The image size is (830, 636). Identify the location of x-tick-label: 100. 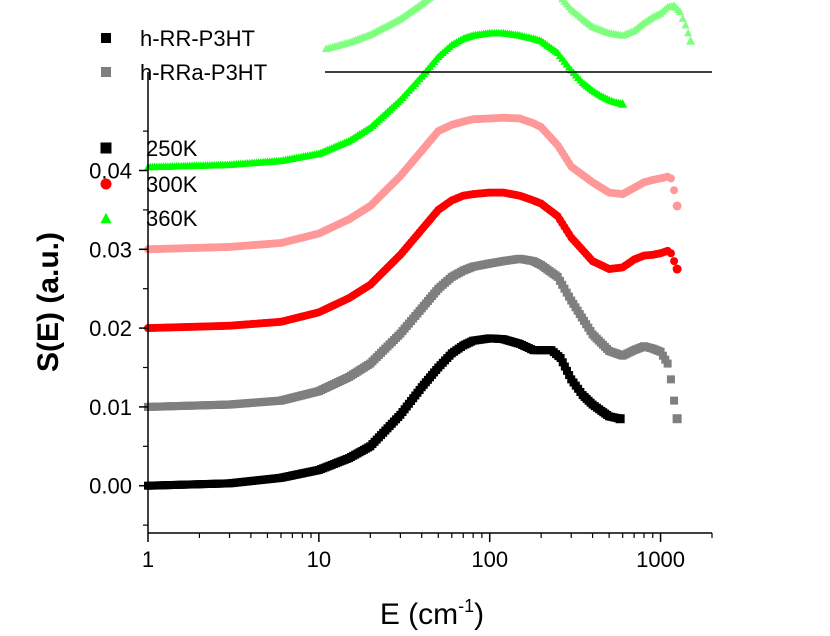
(489, 559).